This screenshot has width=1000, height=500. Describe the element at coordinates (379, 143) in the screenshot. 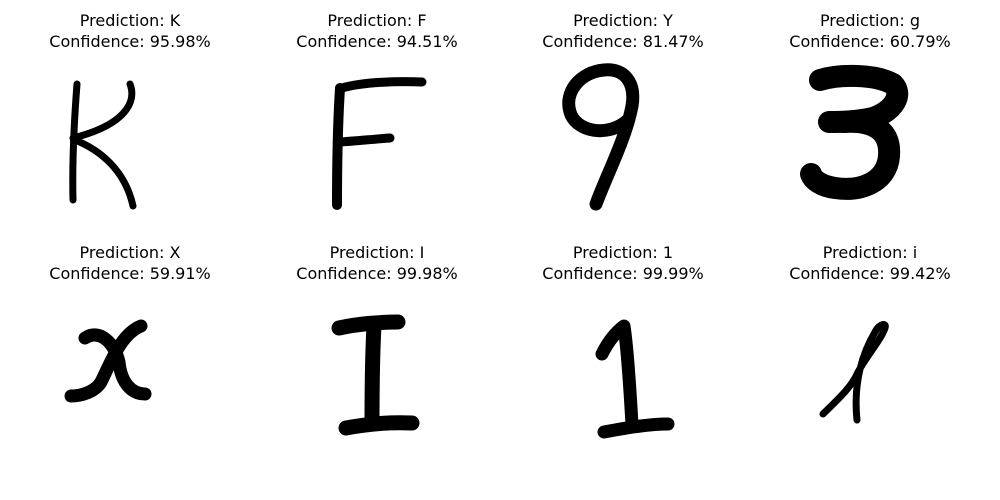

I see `handwritten-F-image` at that location.